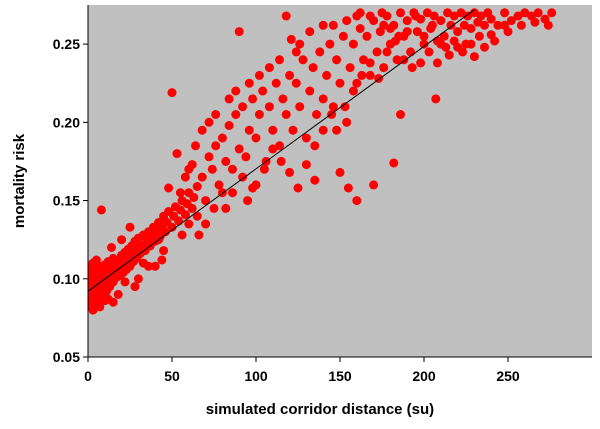 Image resolution: width=600 pixels, height=429 pixels. What do you see at coordinates (19, 180) in the screenshot?
I see `y-axis-label: mortality risk` at bounding box center [19, 180].